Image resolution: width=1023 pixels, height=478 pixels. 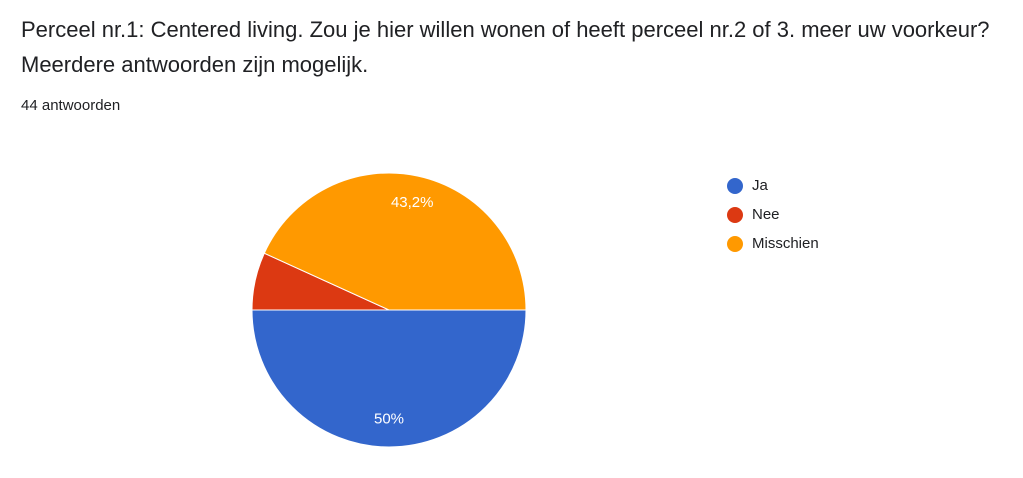 I want to click on legend-item-ja: Ja, so click(x=773, y=185).